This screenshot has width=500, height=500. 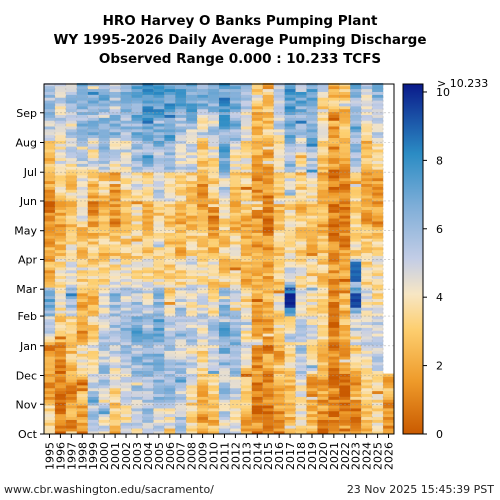 What do you see at coordinates (27, 316) in the screenshot?
I see `y-tick-label: Feb` at bounding box center [27, 316].